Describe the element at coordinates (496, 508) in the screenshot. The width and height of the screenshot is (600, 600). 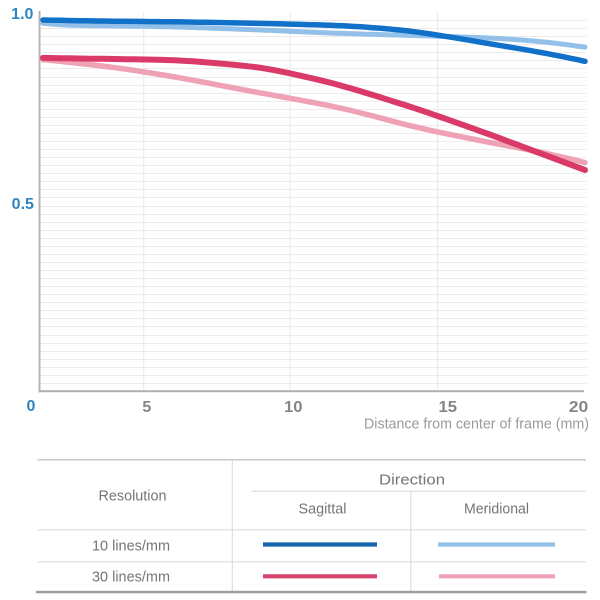
I see `svg-text: Meridional` at that location.